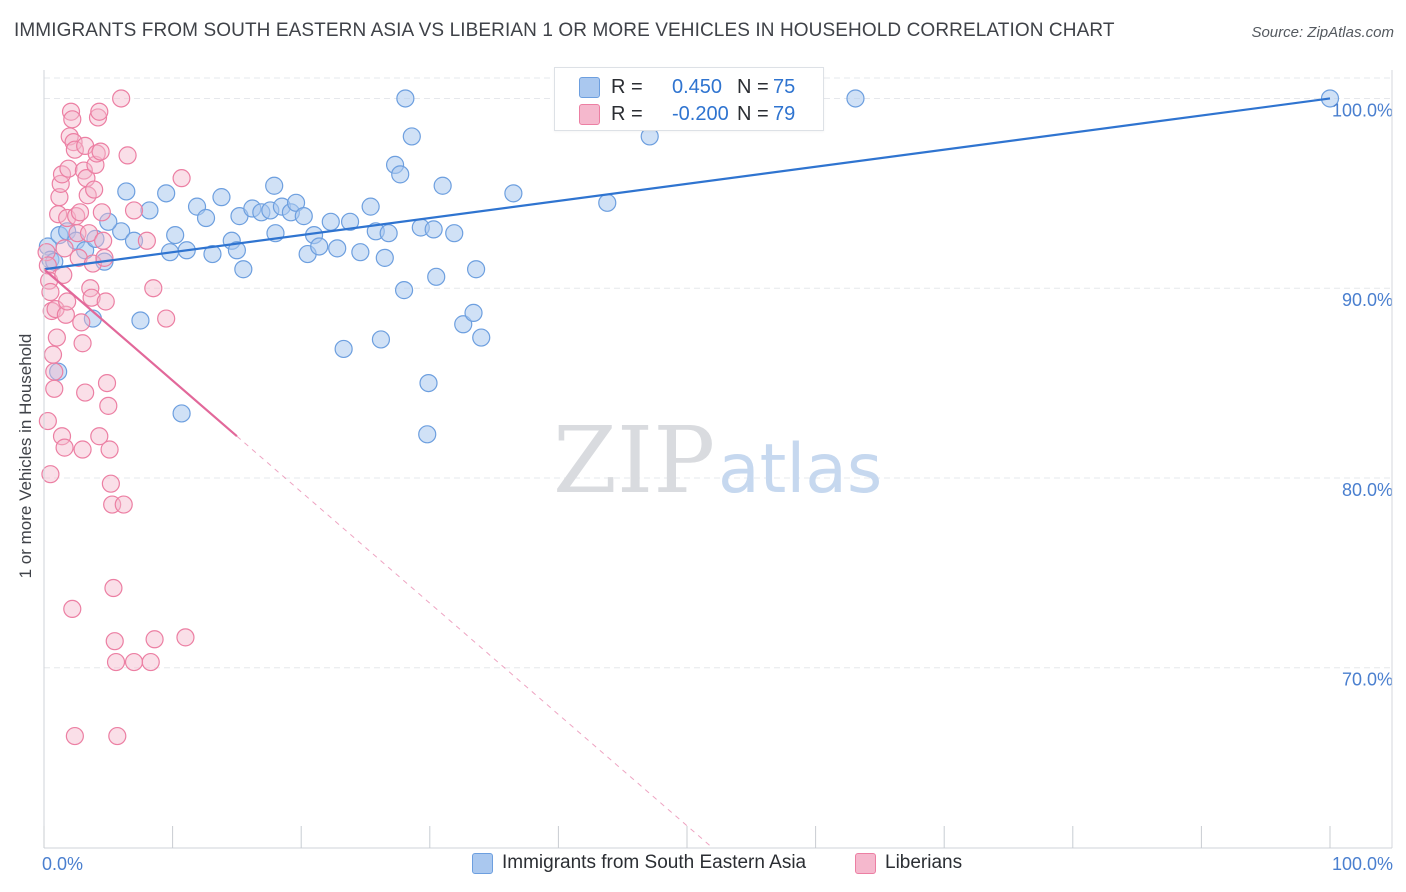 The height and width of the screenshot is (892, 1406). I want to click on bottom-legend-swatch-blue, so click(482, 863).